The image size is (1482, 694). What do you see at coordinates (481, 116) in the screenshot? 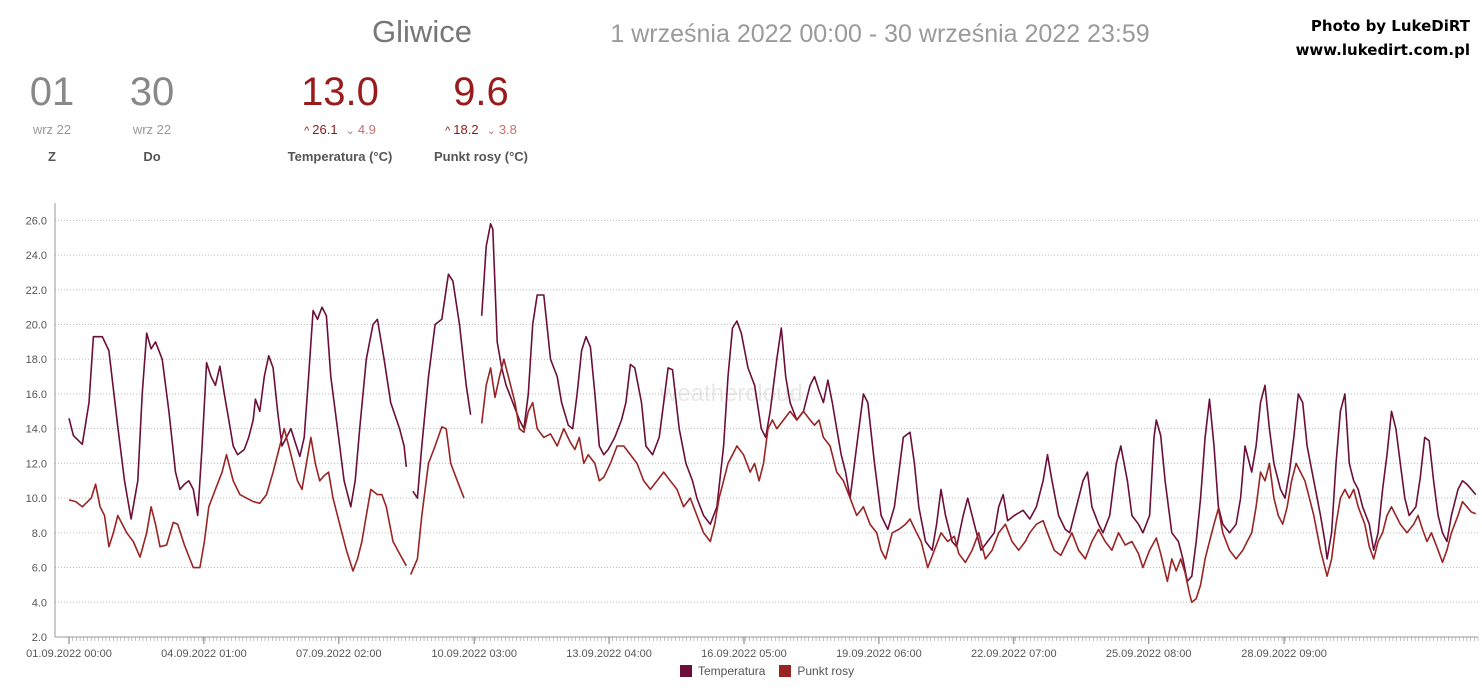
I see `stat-dewpoint: 9.6 ^ 18.2 ⌄ 3.8 Punkt rosy (°C)` at bounding box center [481, 116].